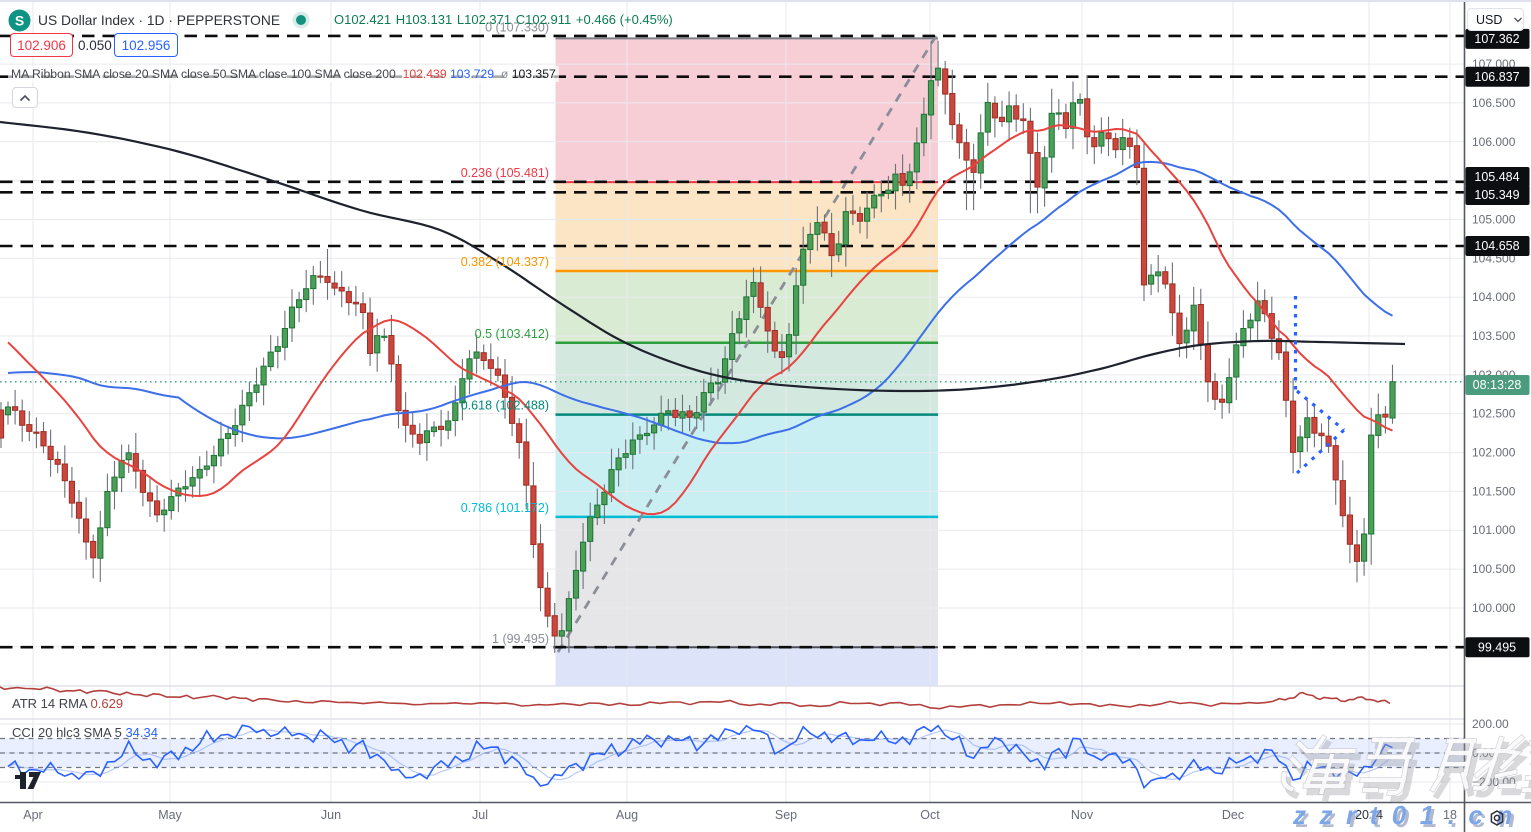 The width and height of the screenshot is (1531, 832). I want to click on svg-text: 104.658, so click(1496, 246).